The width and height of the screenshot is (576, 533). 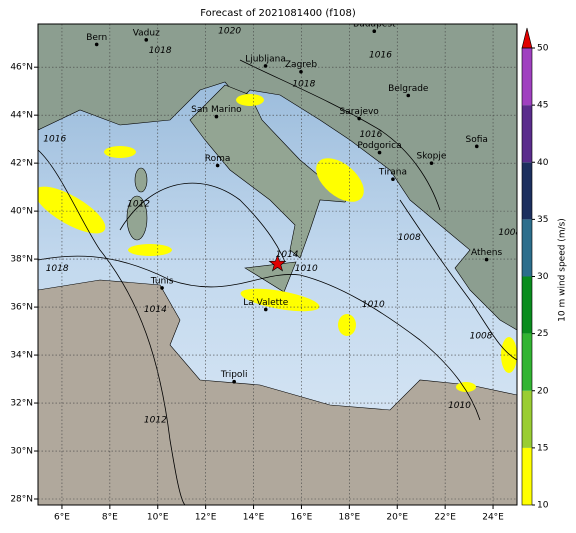 I want to click on x-tick-label: 20°E, so click(x=397, y=518).